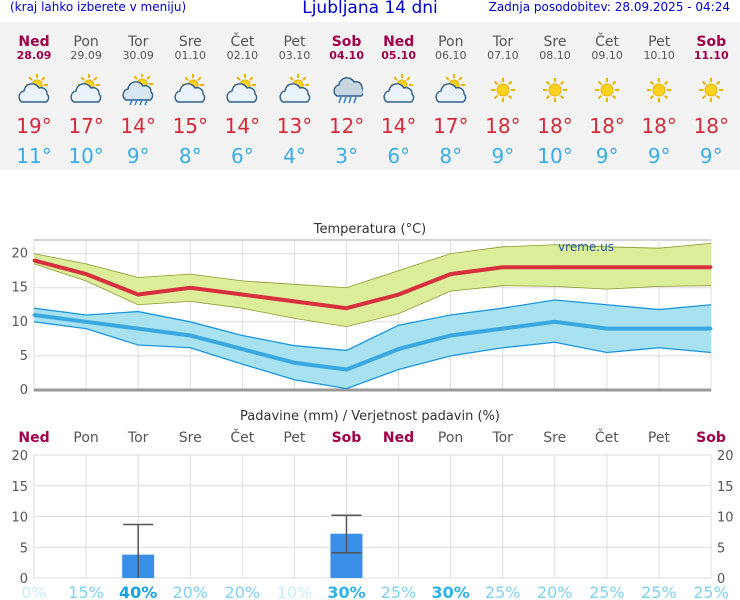 Image resolution: width=740 pixels, height=600 pixels. Describe the element at coordinates (19, 254) in the screenshot. I see `y-tick-label: 20` at that location.